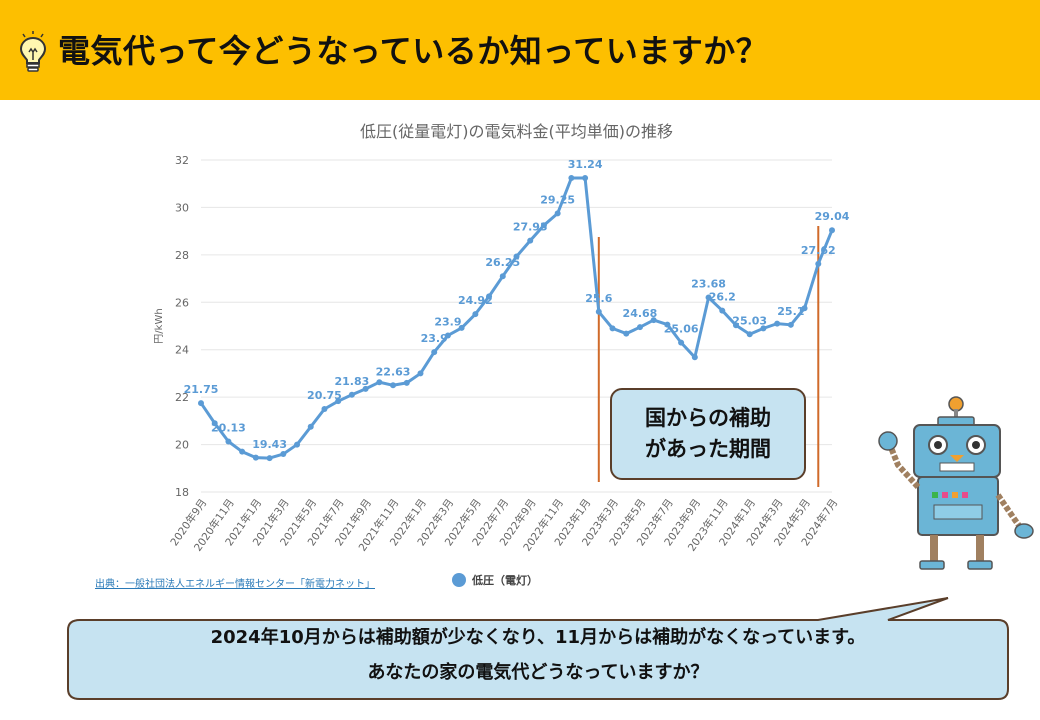 This screenshot has width=1040, height=720. I want to click on data-label: 22.63, so click(393, 371).